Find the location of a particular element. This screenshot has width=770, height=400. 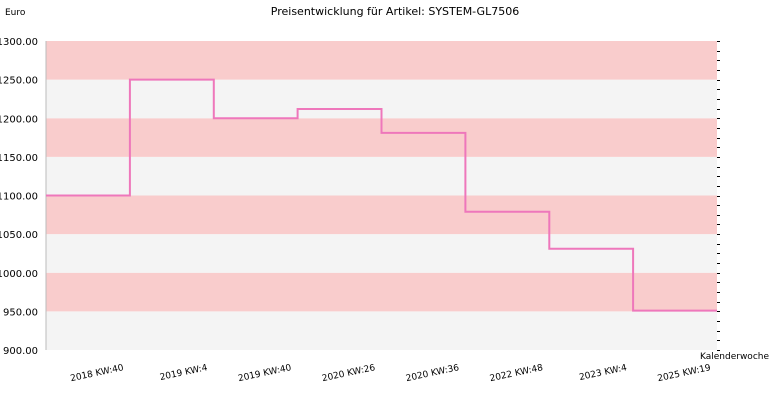

x-tick-label: 2020 KW:26 is located at coordinates (348, 373).